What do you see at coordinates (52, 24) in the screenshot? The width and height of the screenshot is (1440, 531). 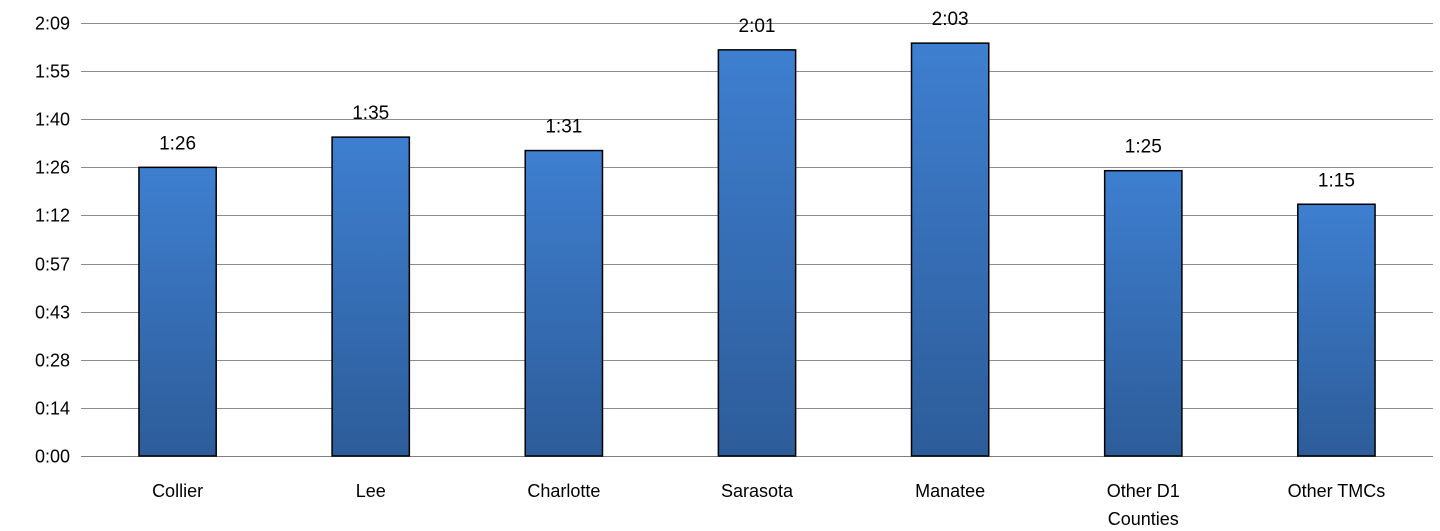 I see `y-tick-label: 2:09` at bounding box center [52, 24].